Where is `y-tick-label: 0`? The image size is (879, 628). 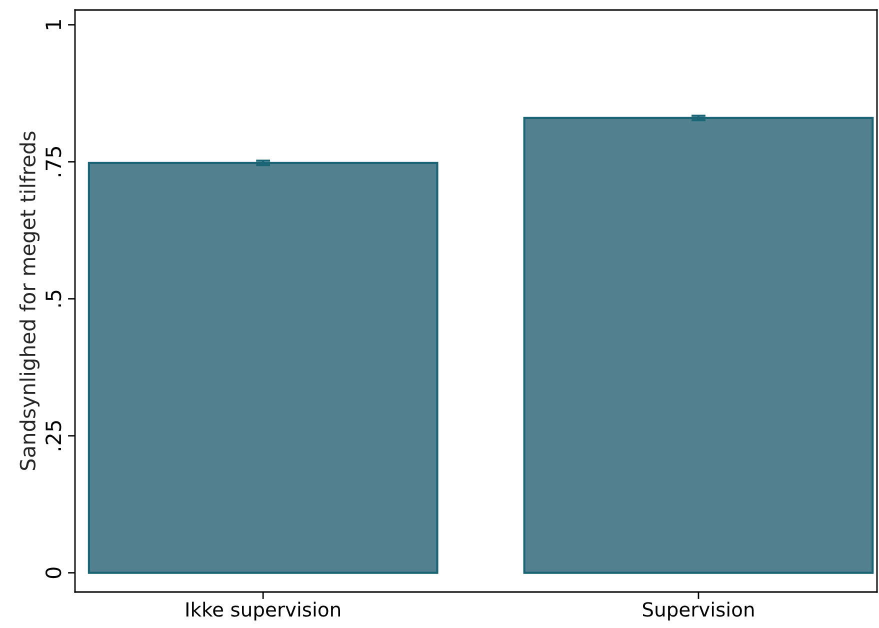
y-tick-label: 0 is located at coordinates (53, 573).